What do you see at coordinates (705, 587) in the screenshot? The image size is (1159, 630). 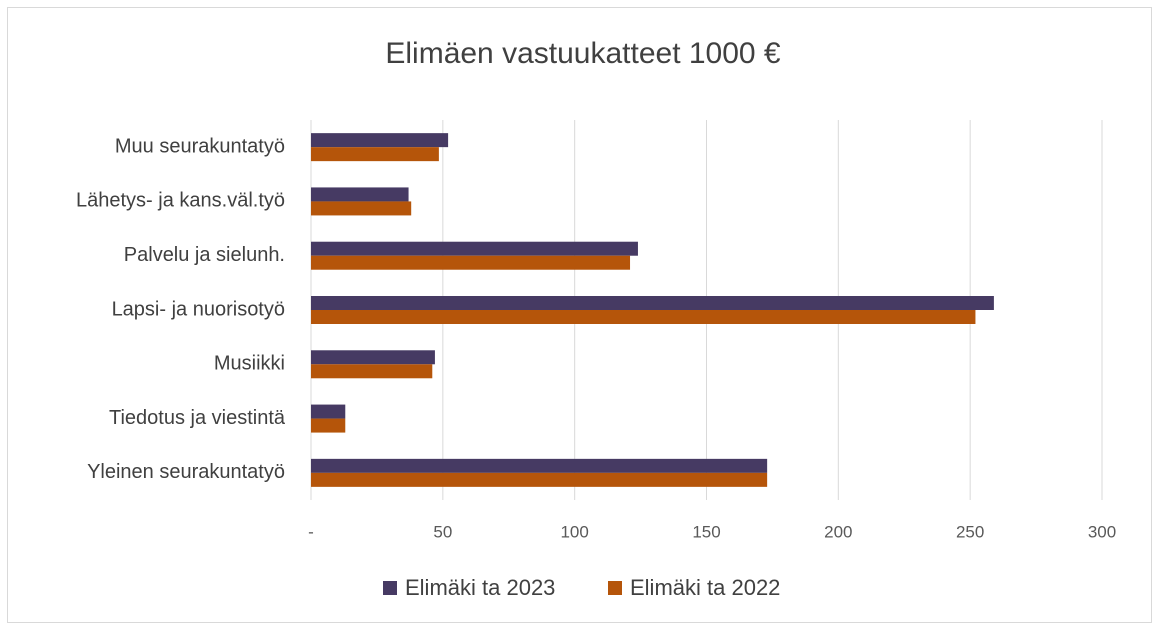 I see `legend-label: Elimäki ta 2022` at bounding box center [705, 587].